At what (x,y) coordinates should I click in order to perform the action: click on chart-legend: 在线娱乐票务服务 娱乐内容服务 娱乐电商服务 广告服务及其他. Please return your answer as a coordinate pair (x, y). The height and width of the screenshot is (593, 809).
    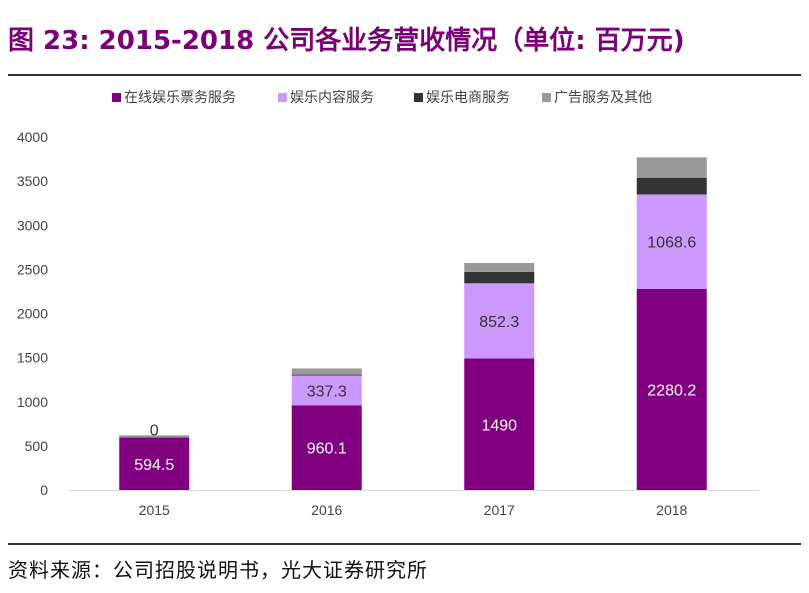
    Looking at the image, I should click on (382, 97).